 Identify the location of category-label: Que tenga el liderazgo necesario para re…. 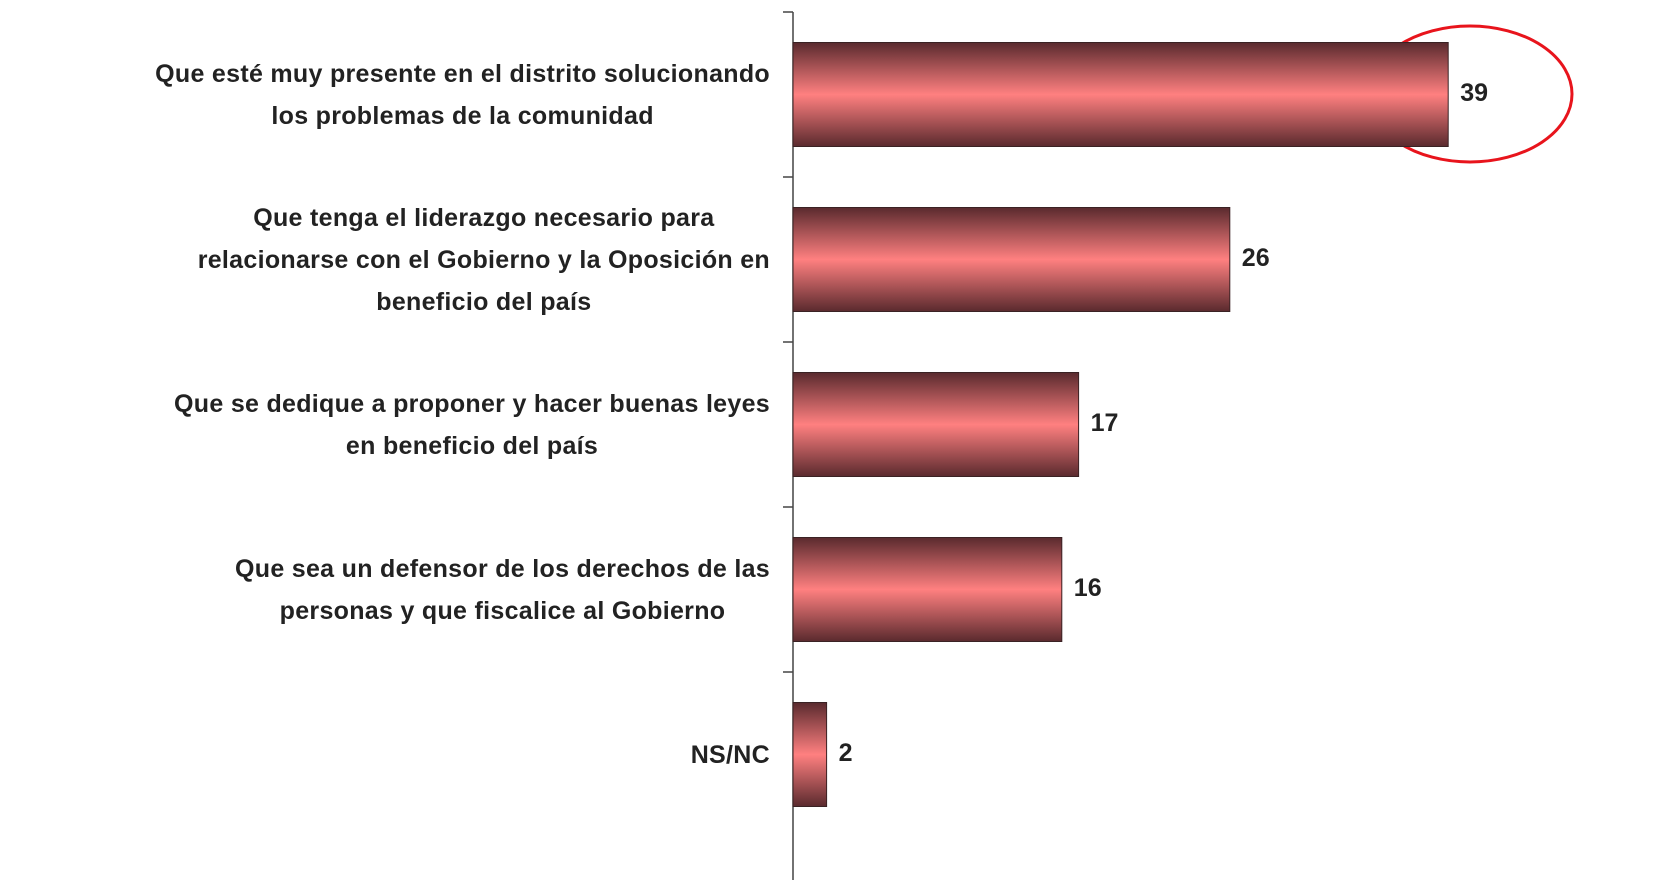
(483, 259).